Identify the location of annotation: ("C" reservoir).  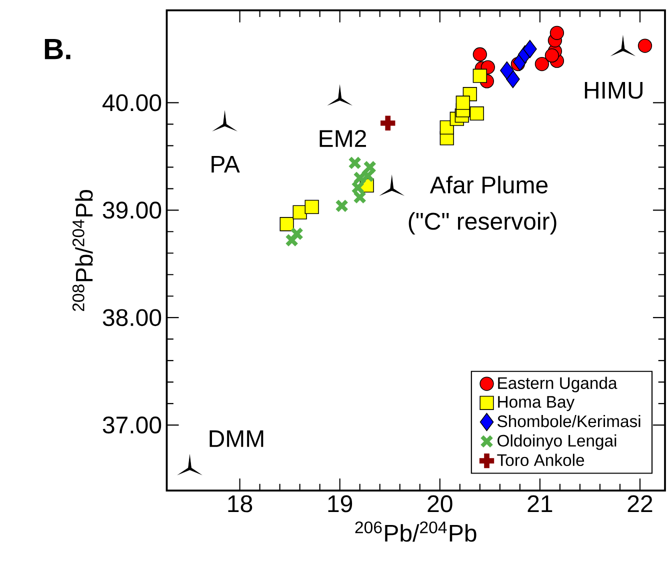
(482, 223).